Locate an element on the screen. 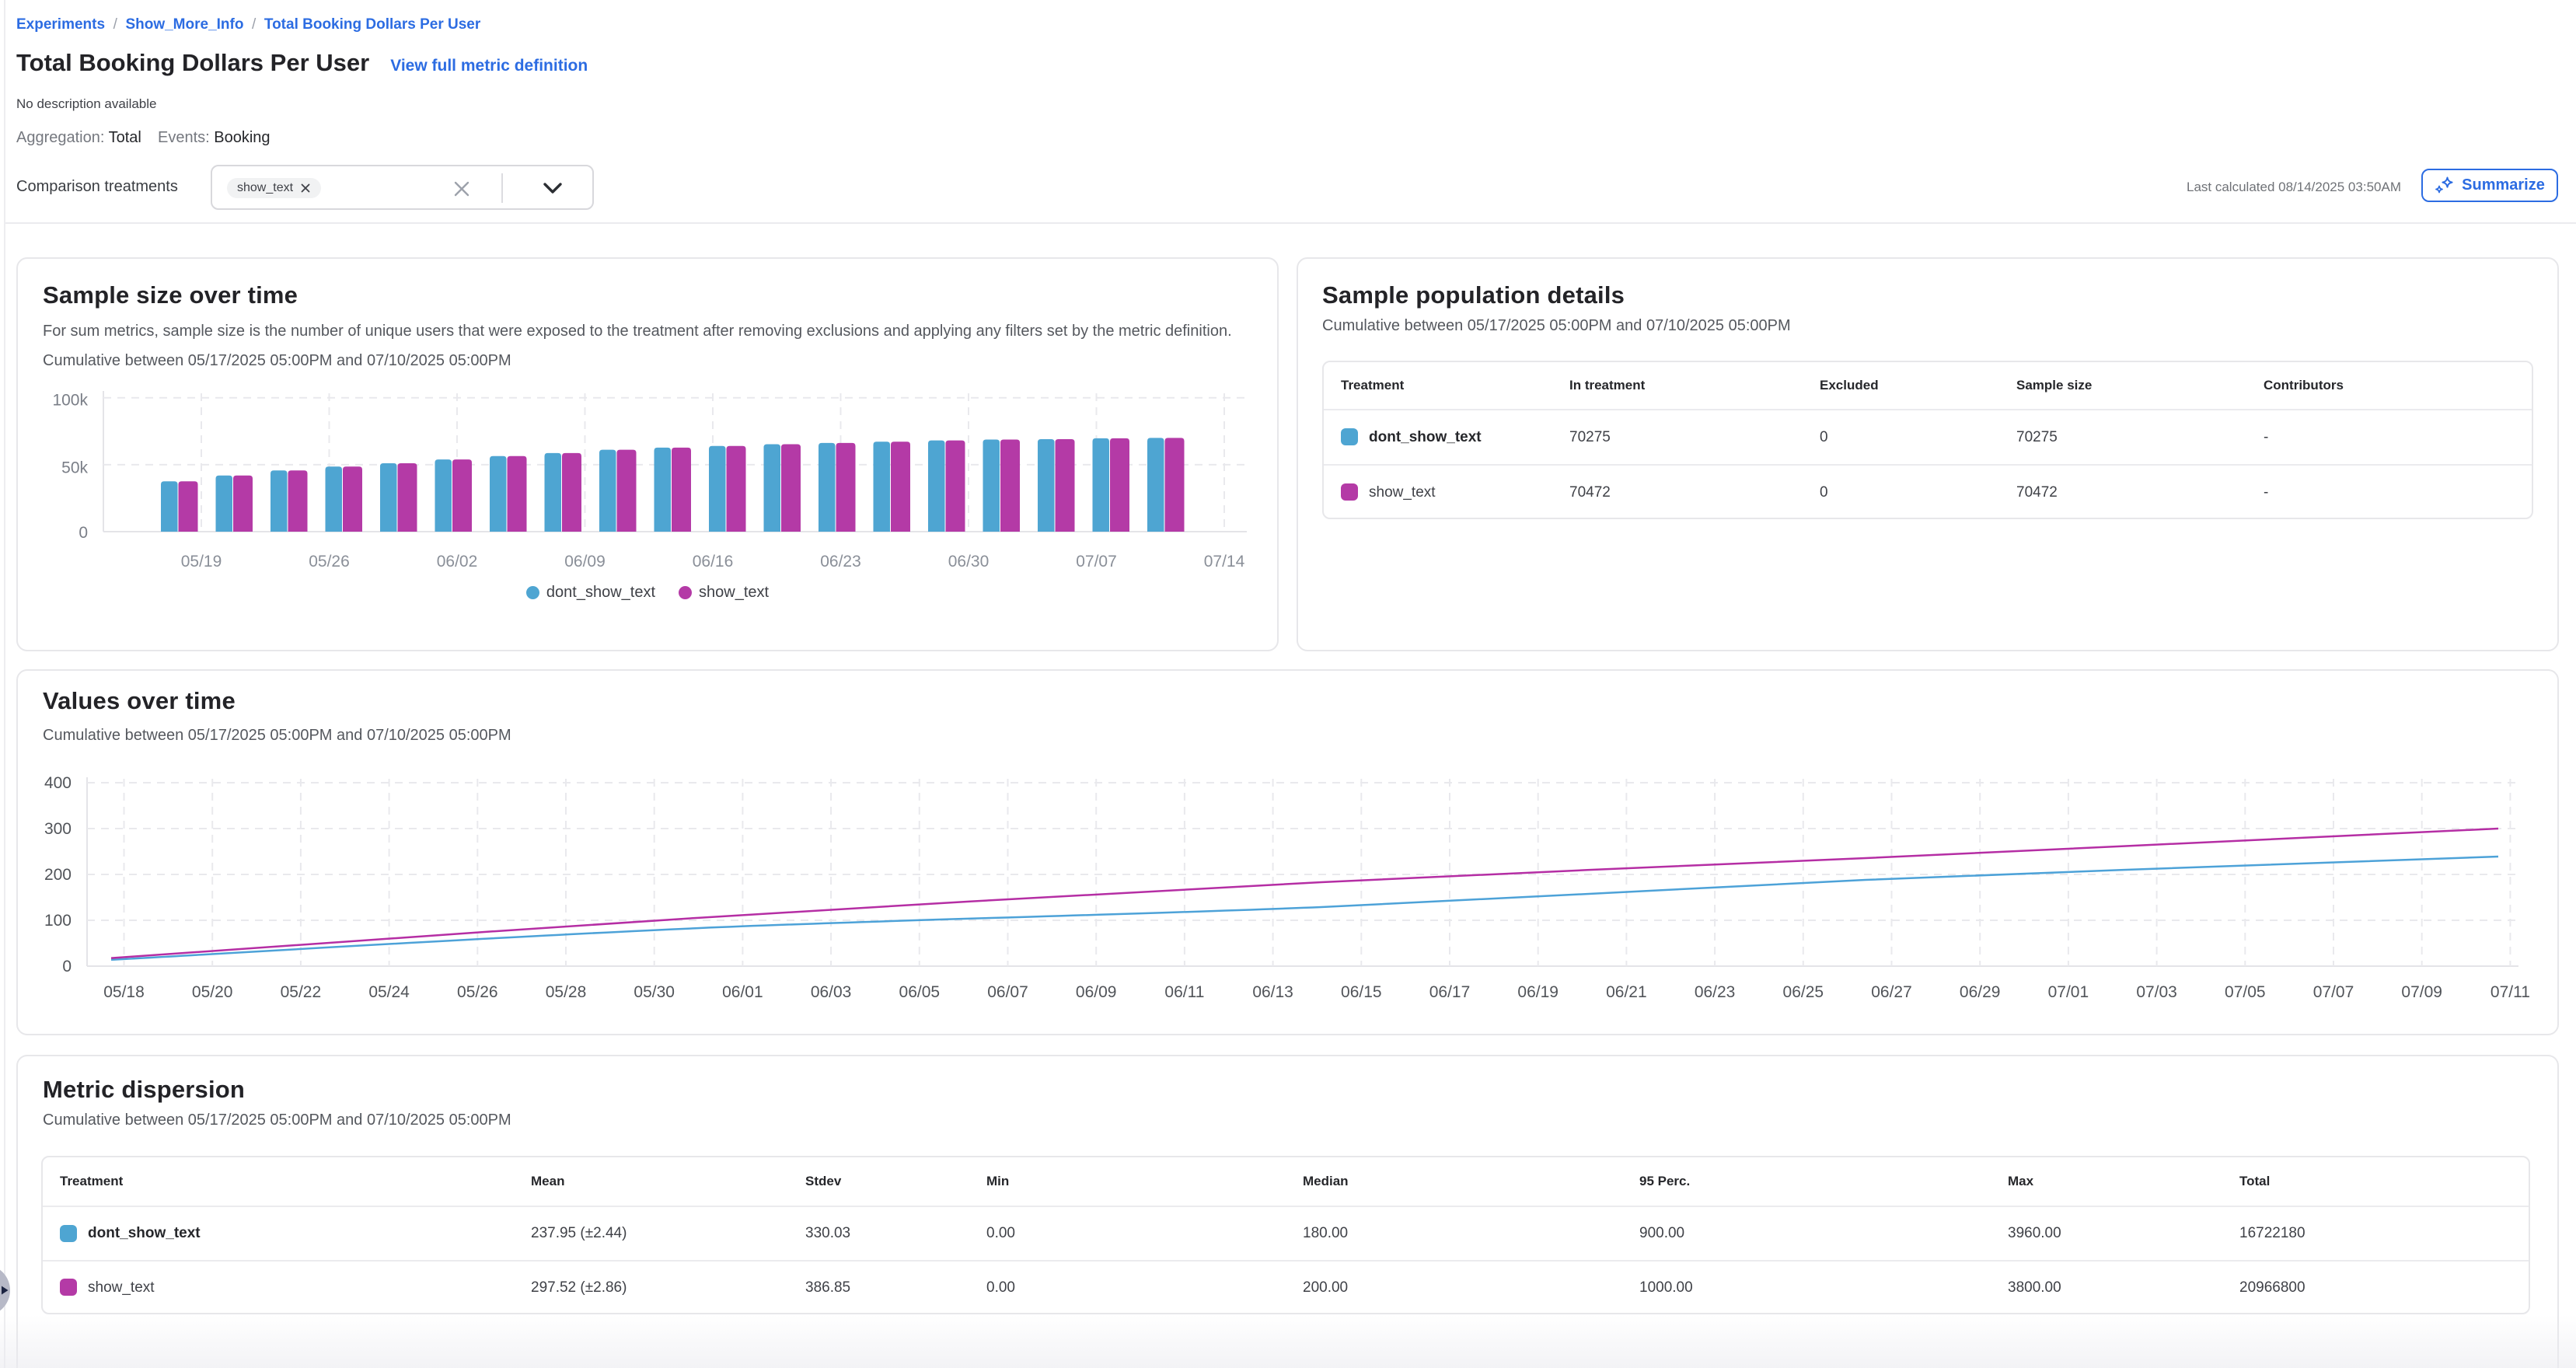 Image resolution: width=2576 pixels, height=1368 pixels. svg-text: 06/19 is located at coordinates (1538, 992).